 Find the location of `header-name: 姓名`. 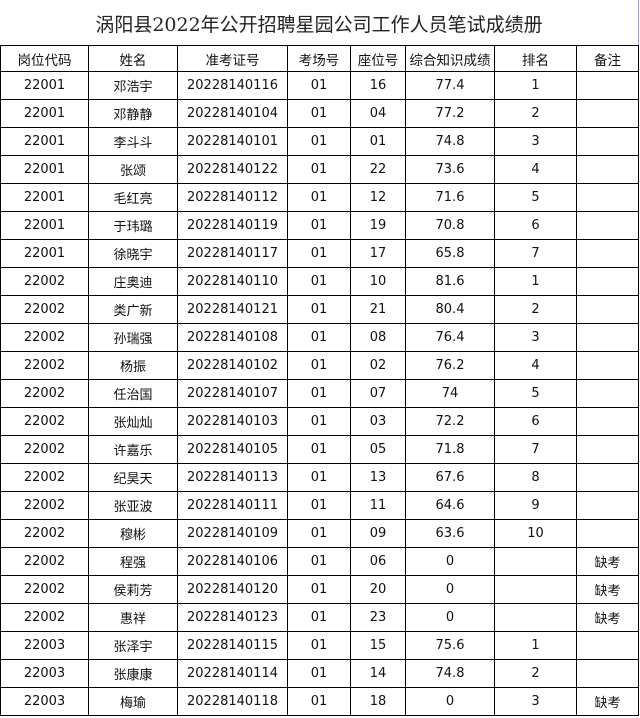

header-name: 姓名 is located at coordinates (133, 58).